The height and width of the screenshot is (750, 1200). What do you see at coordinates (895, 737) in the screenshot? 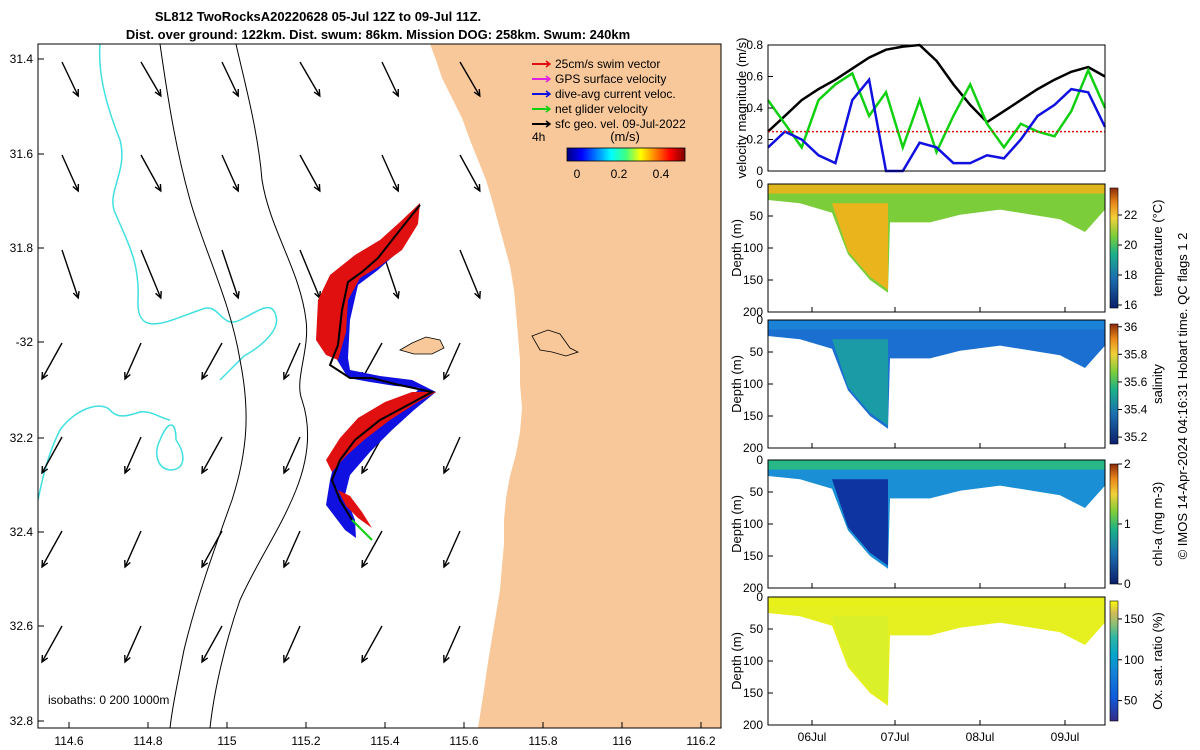
I see `time-tick-label: 07Jul` at bounding box center [895, 737].